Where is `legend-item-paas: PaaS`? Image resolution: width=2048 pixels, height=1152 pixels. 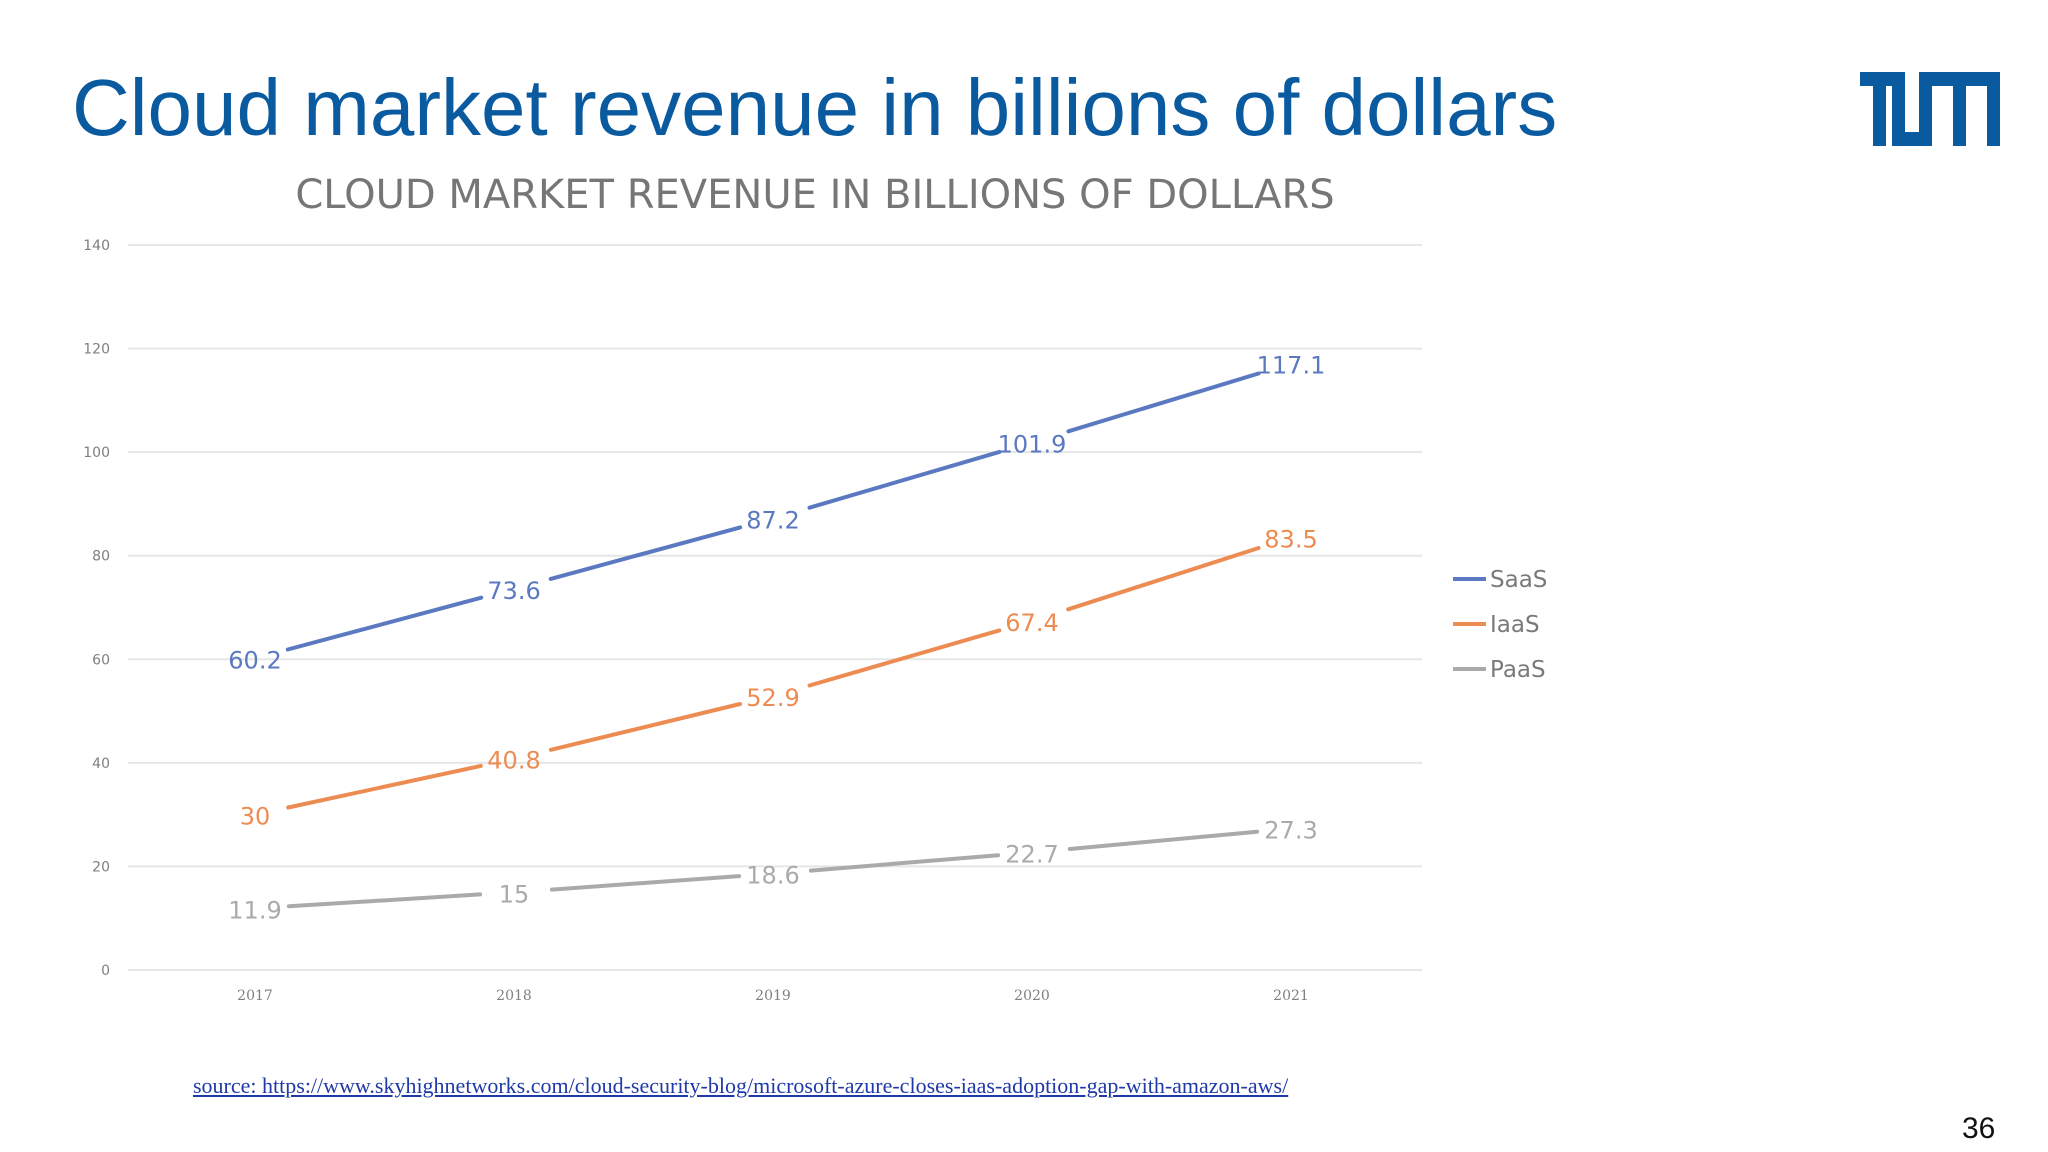
legend-item-paas: PaaS is located at coordinates (1499, 670).